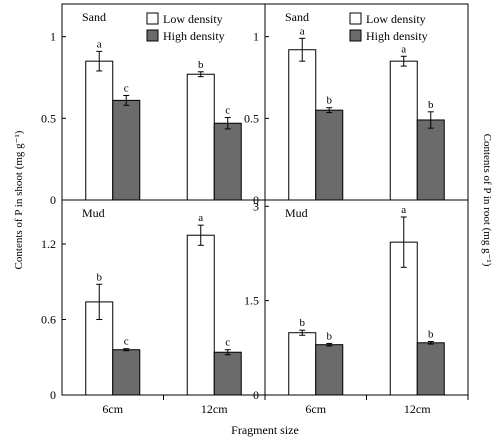 The image size is (500, 443). I want to click on y-tick-label: 1.2, so click(48, 244).